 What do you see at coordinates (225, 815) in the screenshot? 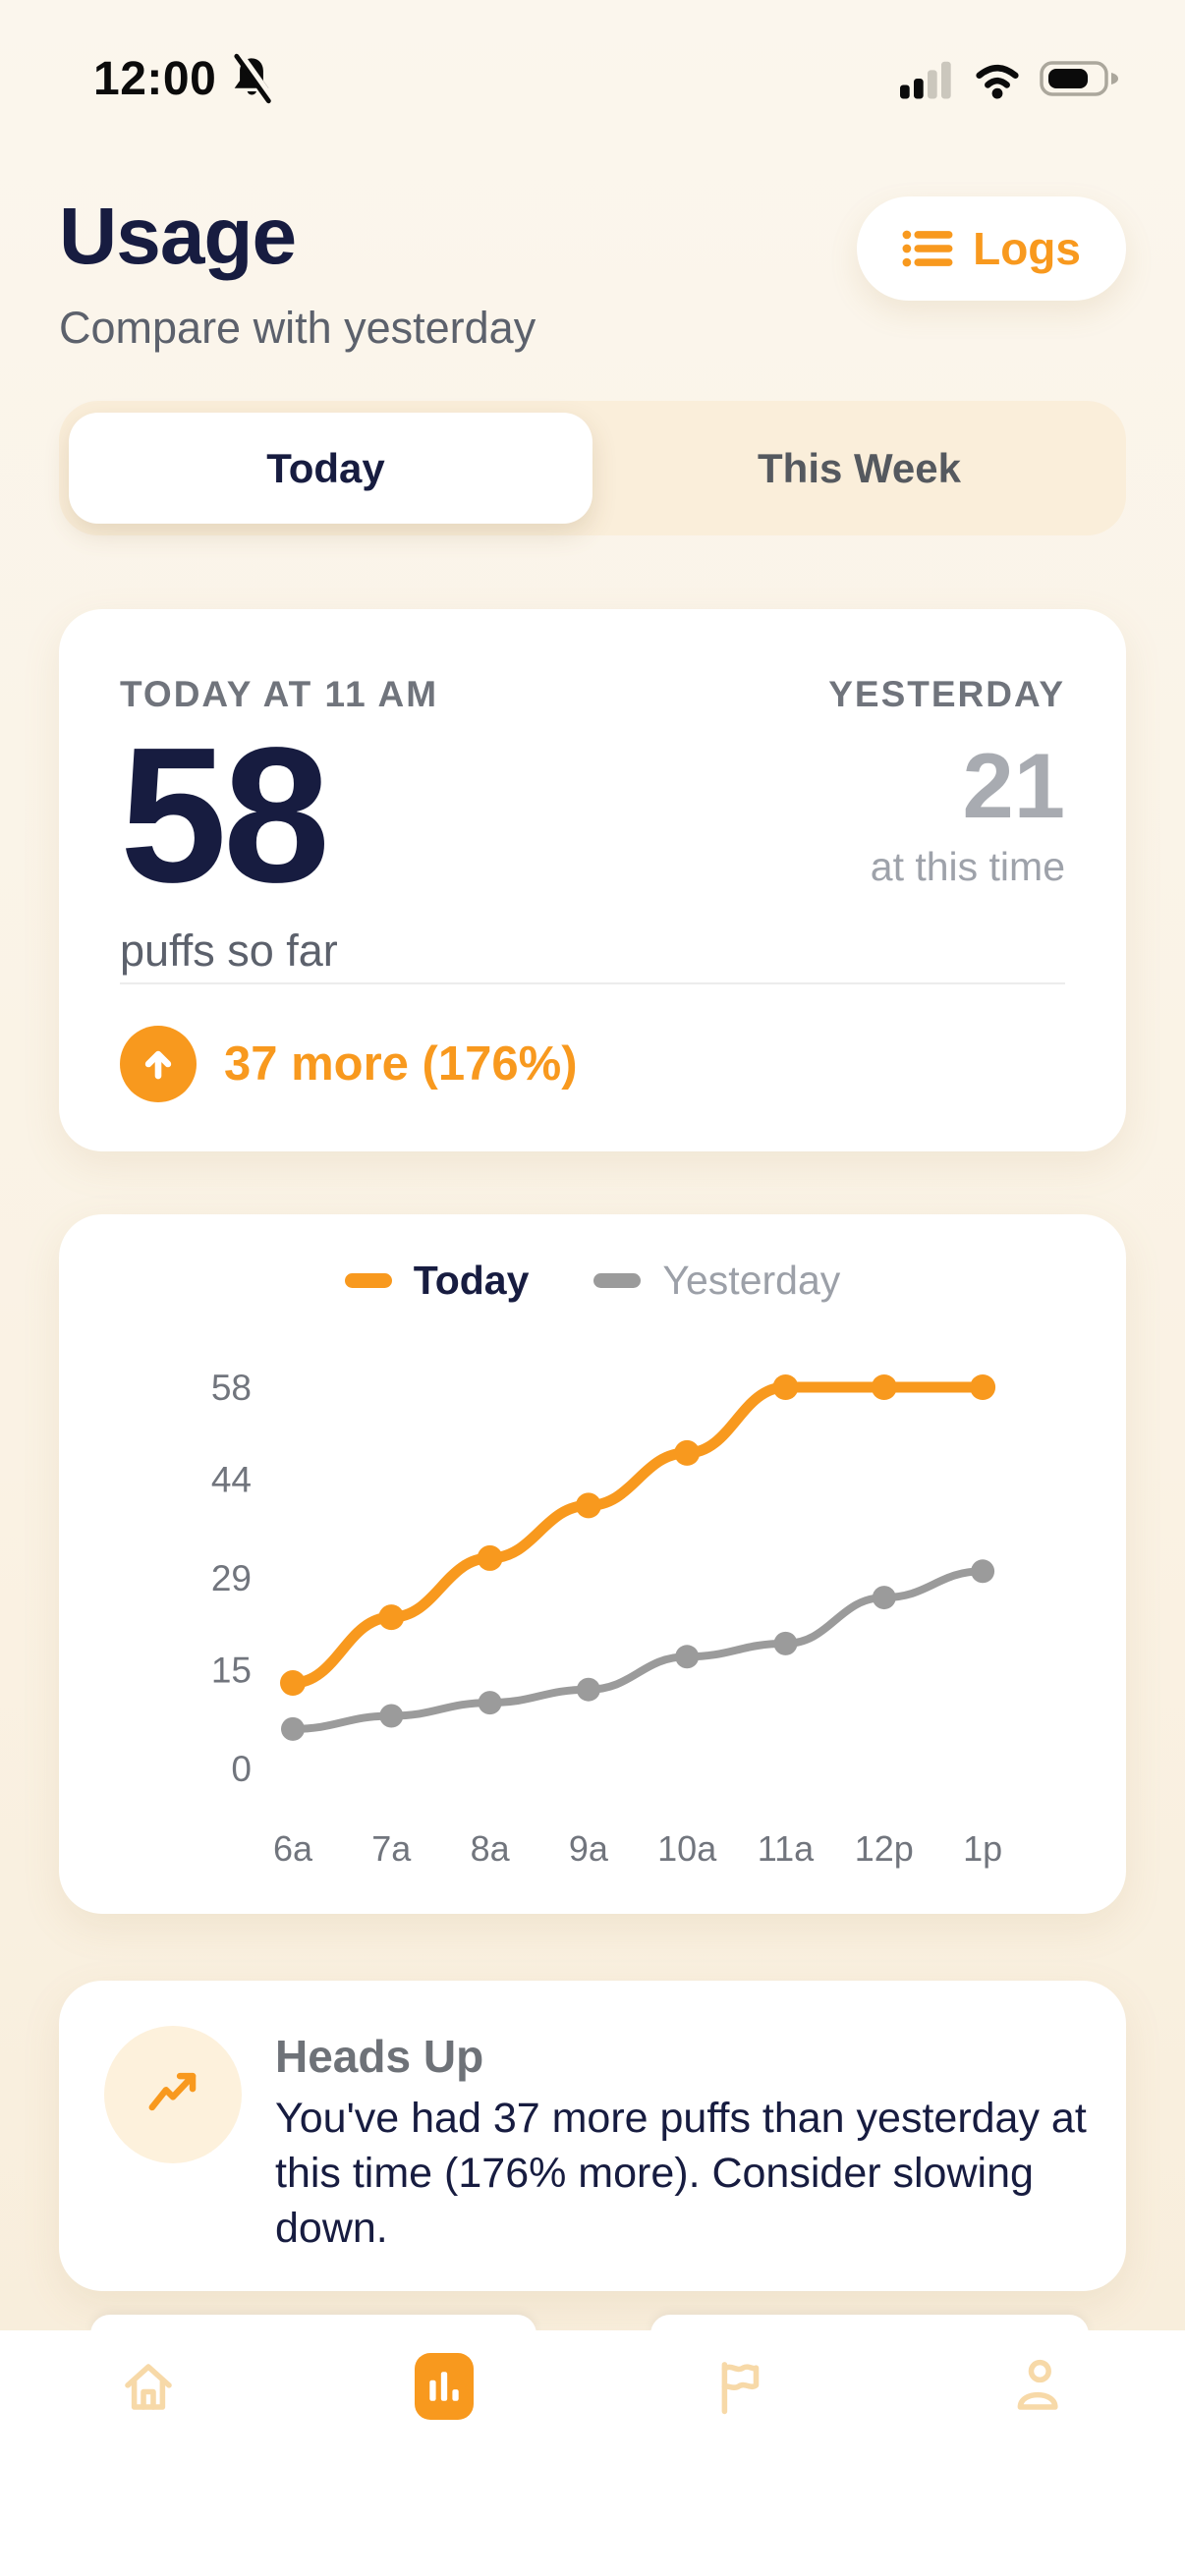
I see `today-puff-count: 58` at bounding box center [225, 815].